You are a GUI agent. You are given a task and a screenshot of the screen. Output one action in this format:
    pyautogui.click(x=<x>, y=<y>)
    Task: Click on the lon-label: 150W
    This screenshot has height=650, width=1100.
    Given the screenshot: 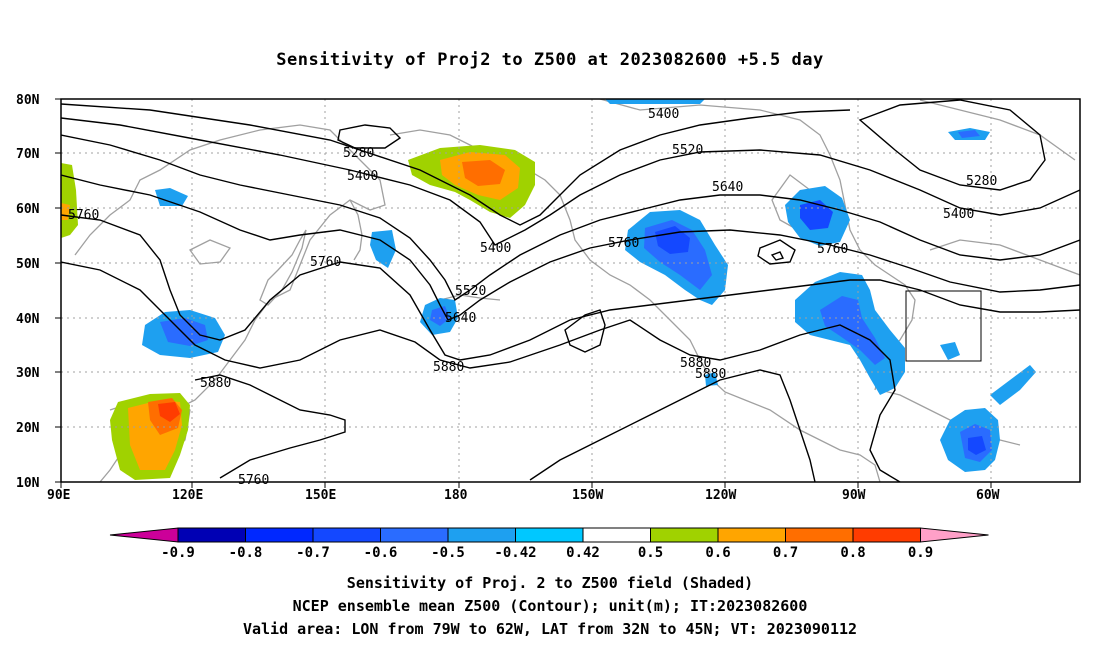 What is the action you would take?
    pyautogui.click(x=587, y=495)
    